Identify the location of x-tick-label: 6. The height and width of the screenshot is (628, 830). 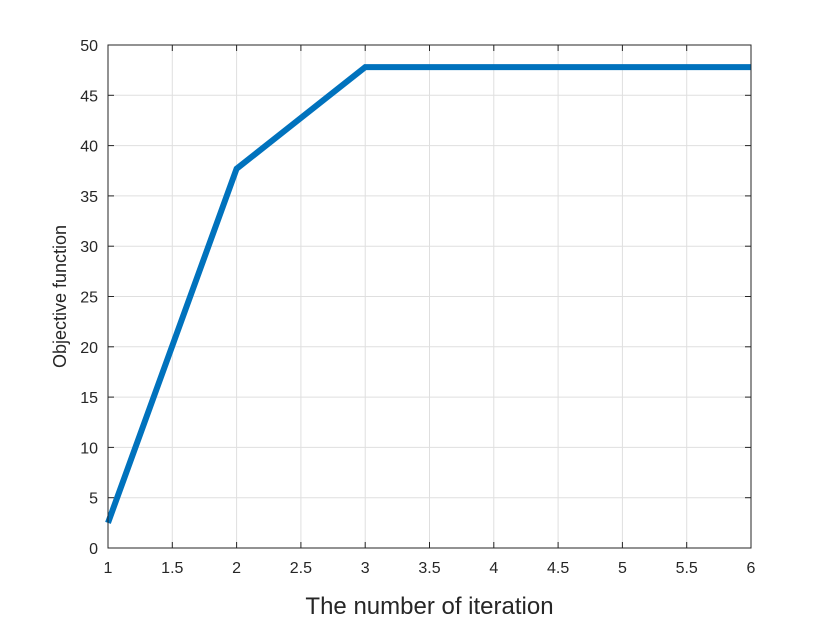
(751, 568).